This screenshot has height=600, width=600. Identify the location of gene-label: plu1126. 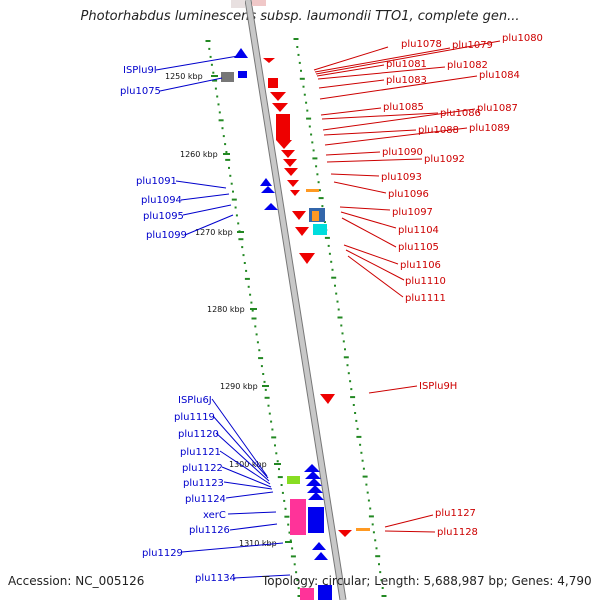
(209, 530).